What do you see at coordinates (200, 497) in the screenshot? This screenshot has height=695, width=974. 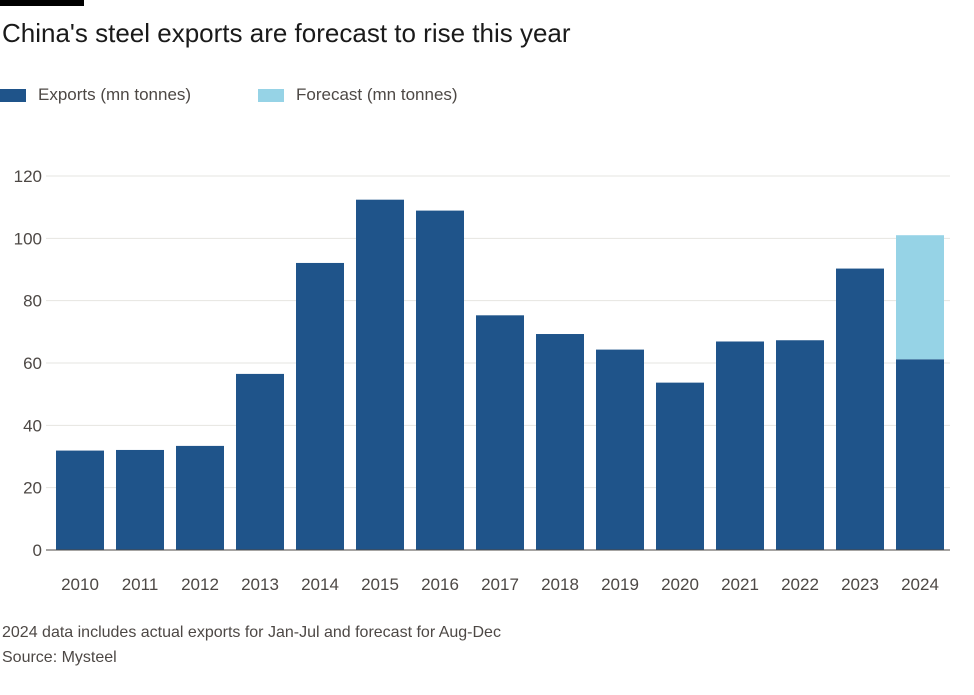 I see `bar-exports-2012` at bounding box center [200, 497].